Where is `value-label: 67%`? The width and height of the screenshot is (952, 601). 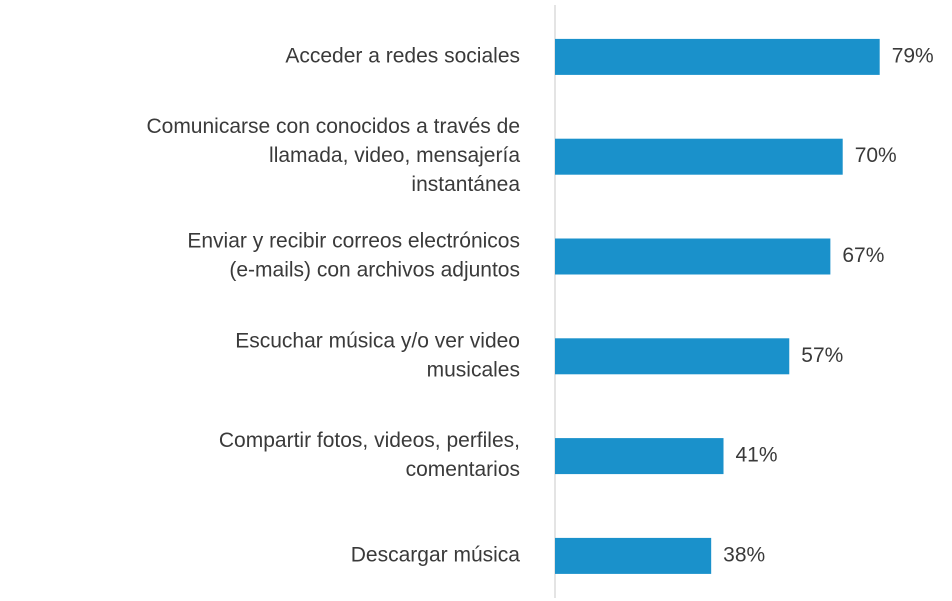 value-label: 67% is located at coordinates (863, 255).